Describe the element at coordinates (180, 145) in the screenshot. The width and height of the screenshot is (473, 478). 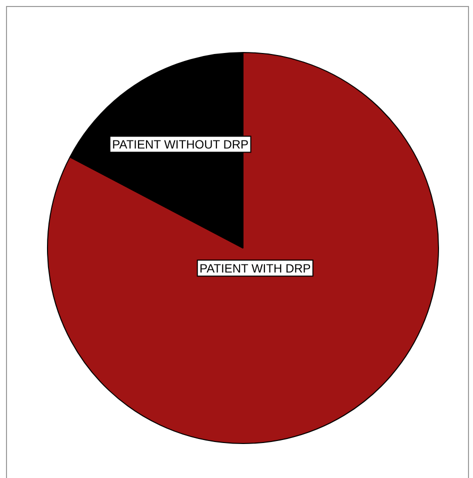
I see `slice-label: PATIENT WITHOUT DRP` at that location.